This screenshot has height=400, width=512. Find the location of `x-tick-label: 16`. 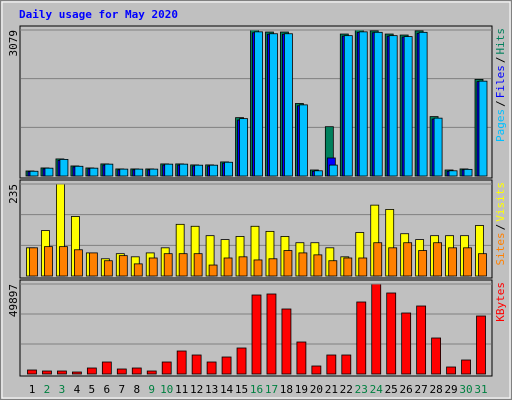

x-tick-label: 16 is located at coordinates (256, 389).